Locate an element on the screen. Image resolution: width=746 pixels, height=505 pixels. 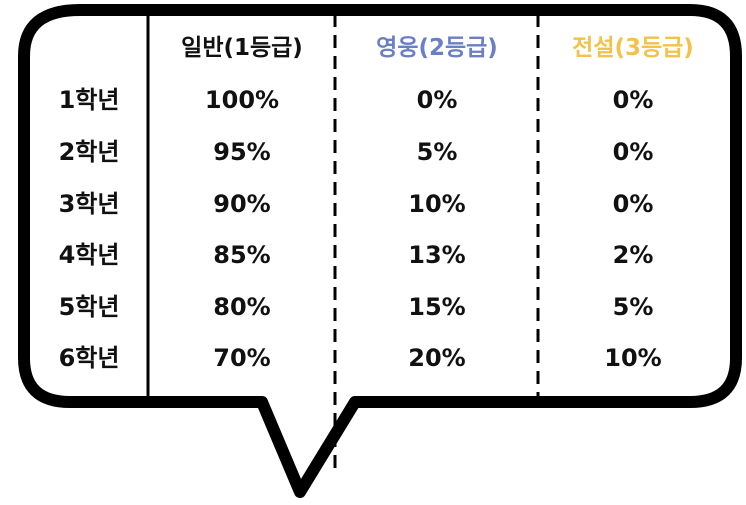
row-label: 1학년 is located at coordinates (89, 100).